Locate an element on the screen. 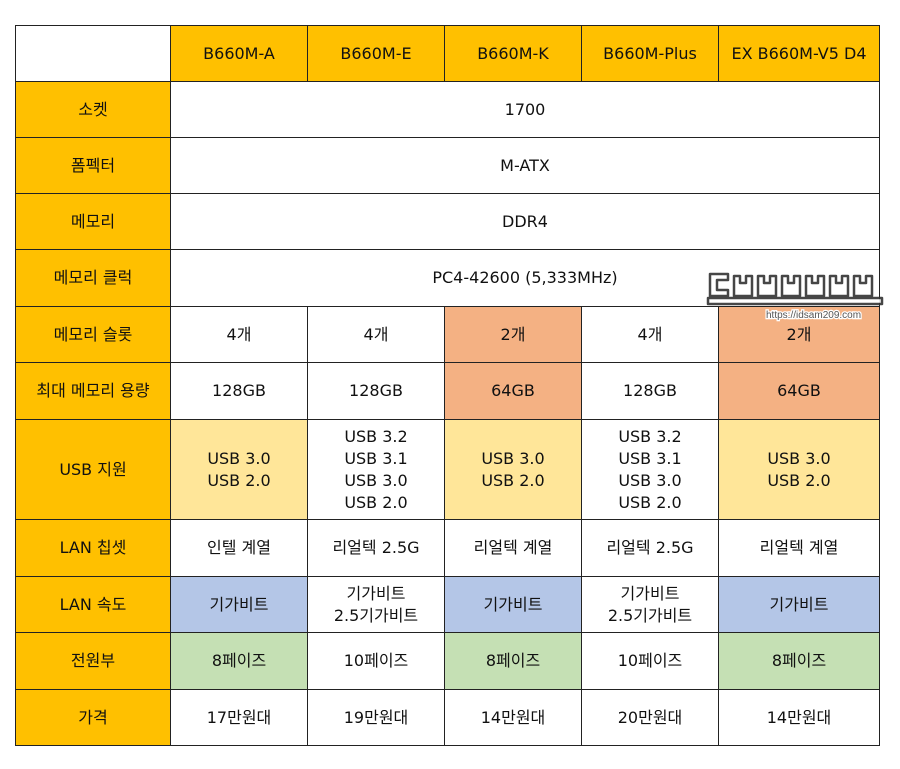 The image size is (900, 769). spanned-value: M-ATX is located at coordinates (525, 165).